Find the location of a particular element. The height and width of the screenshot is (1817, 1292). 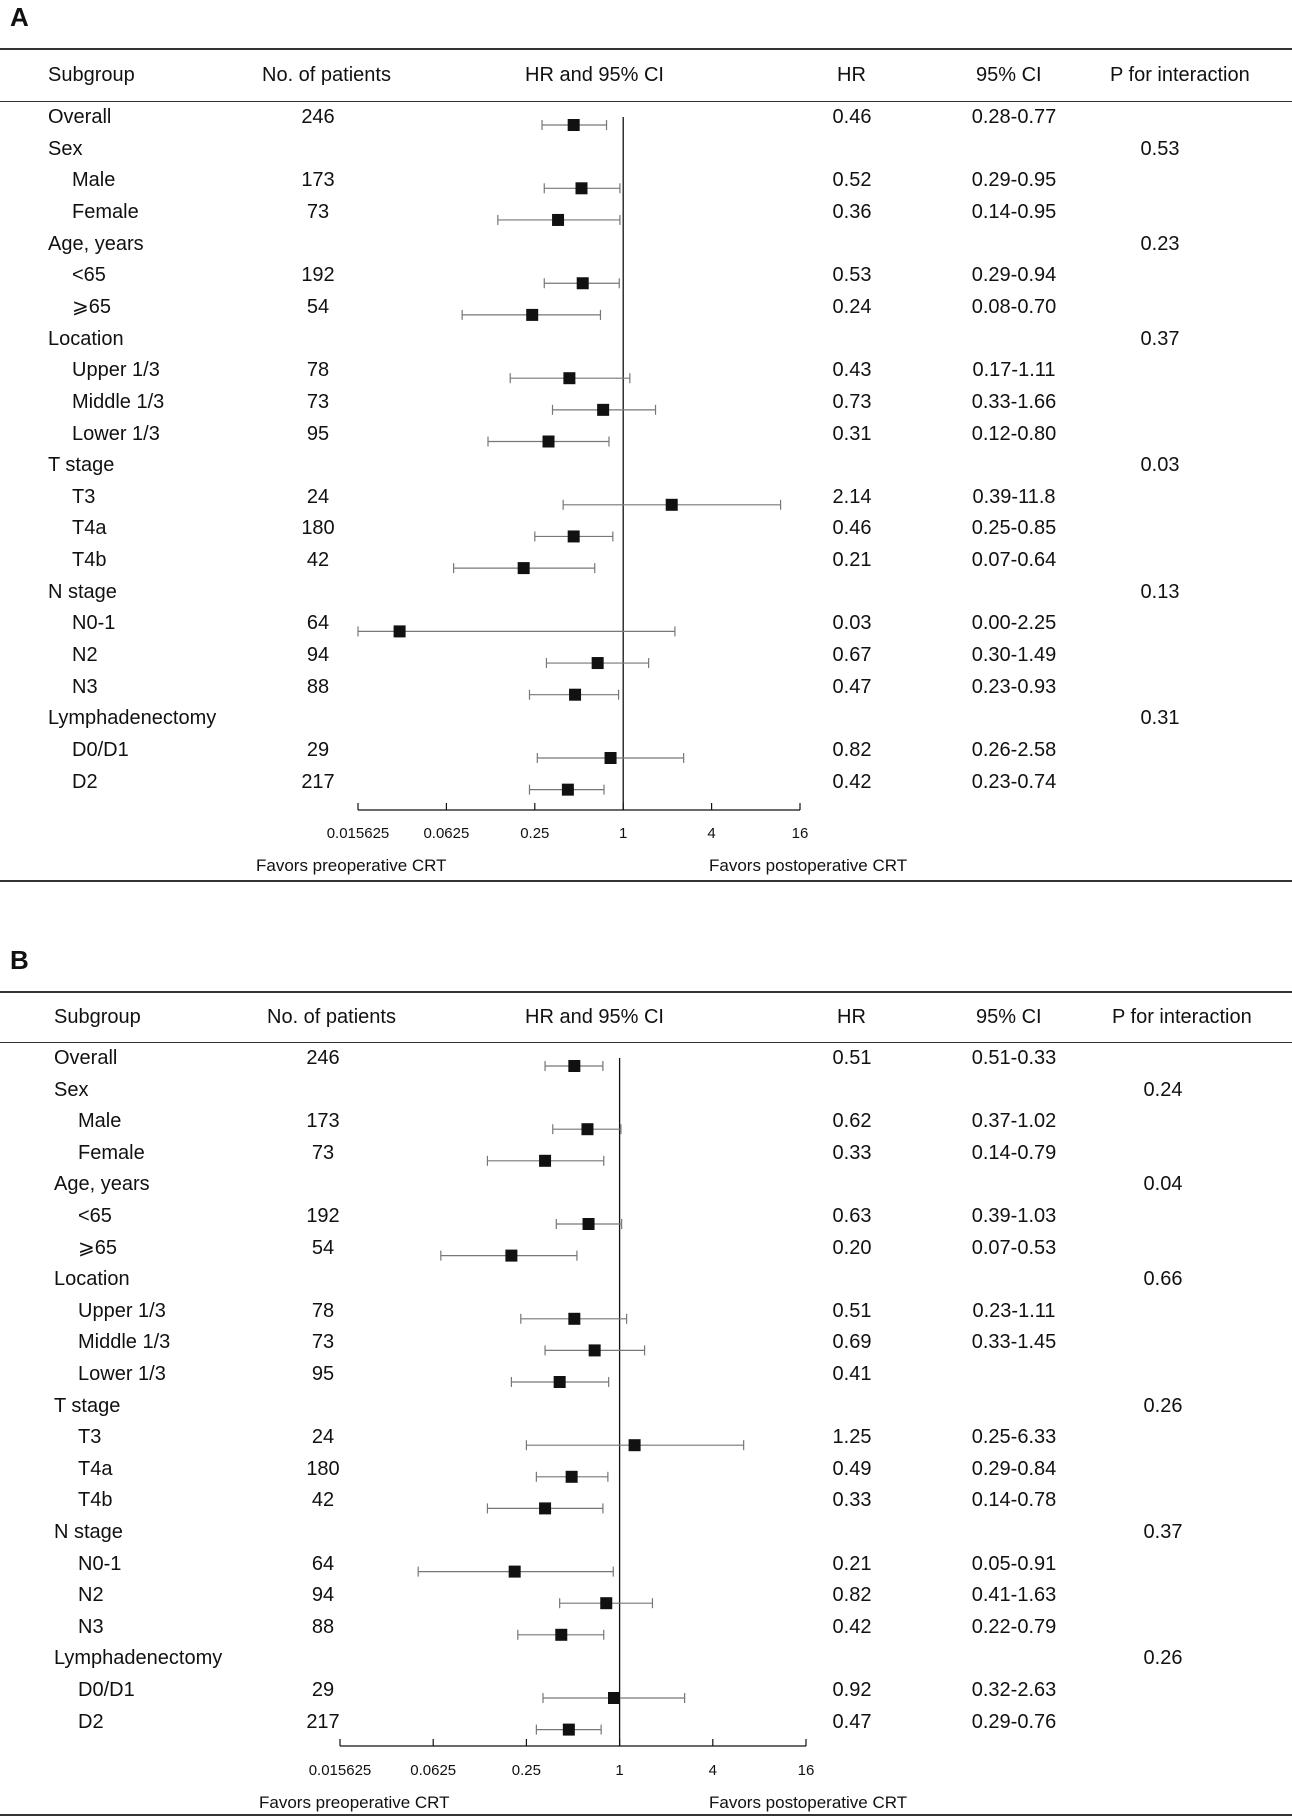

row-label: N stage is located at coordinates (82, 591).